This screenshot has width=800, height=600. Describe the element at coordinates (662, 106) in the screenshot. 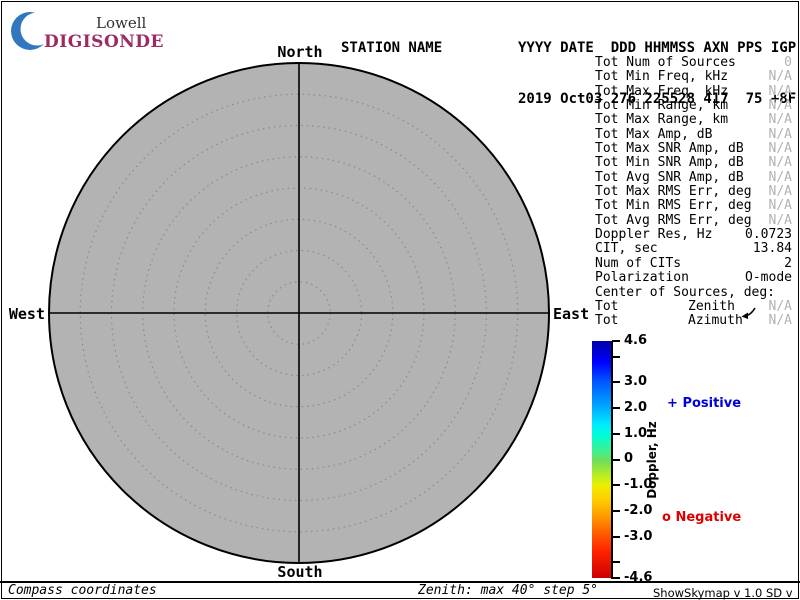

I see `stat-label: Tot Min Range, km` at that location.